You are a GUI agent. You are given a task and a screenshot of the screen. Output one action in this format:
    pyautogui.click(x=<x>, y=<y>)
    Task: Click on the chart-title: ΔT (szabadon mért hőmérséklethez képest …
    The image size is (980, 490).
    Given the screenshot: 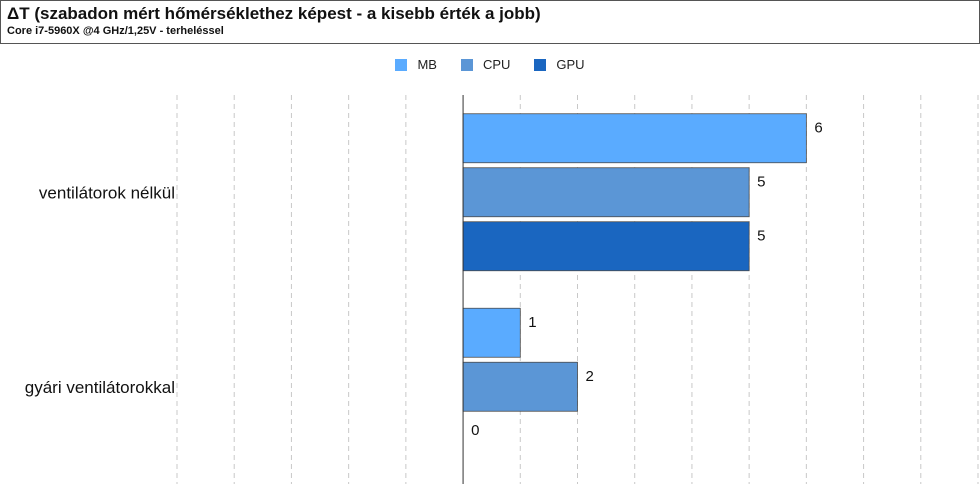 What is the action you would take?
    pyautogui.click(x=274, y=13)
    